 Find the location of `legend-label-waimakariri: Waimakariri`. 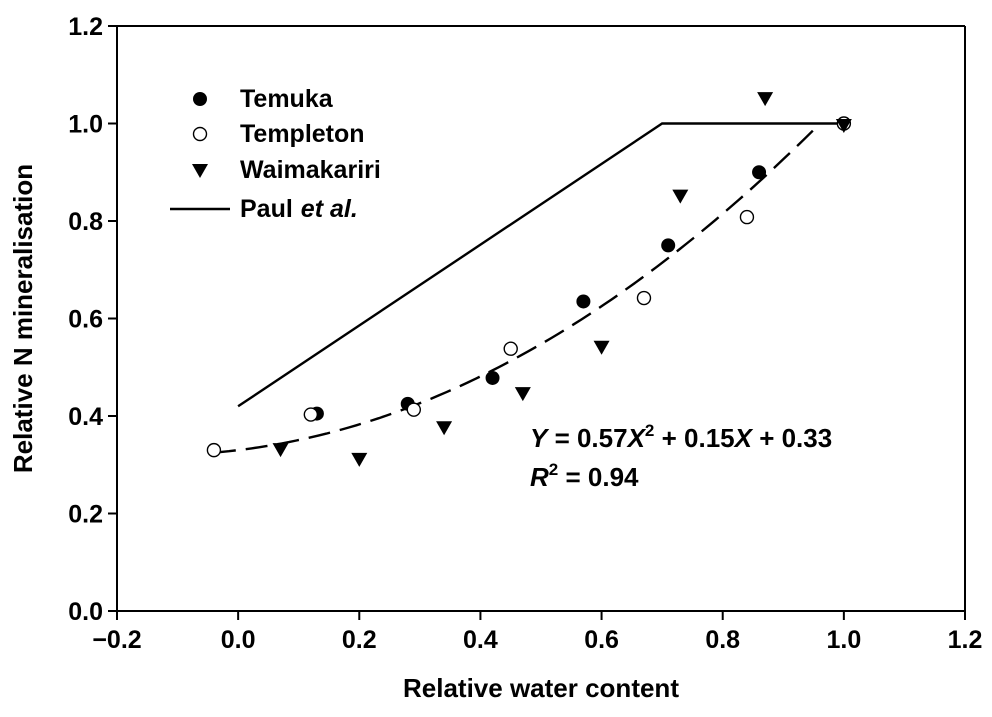

legend-label-waimakariri: Waimakariri is located at coordinates (310, 170).